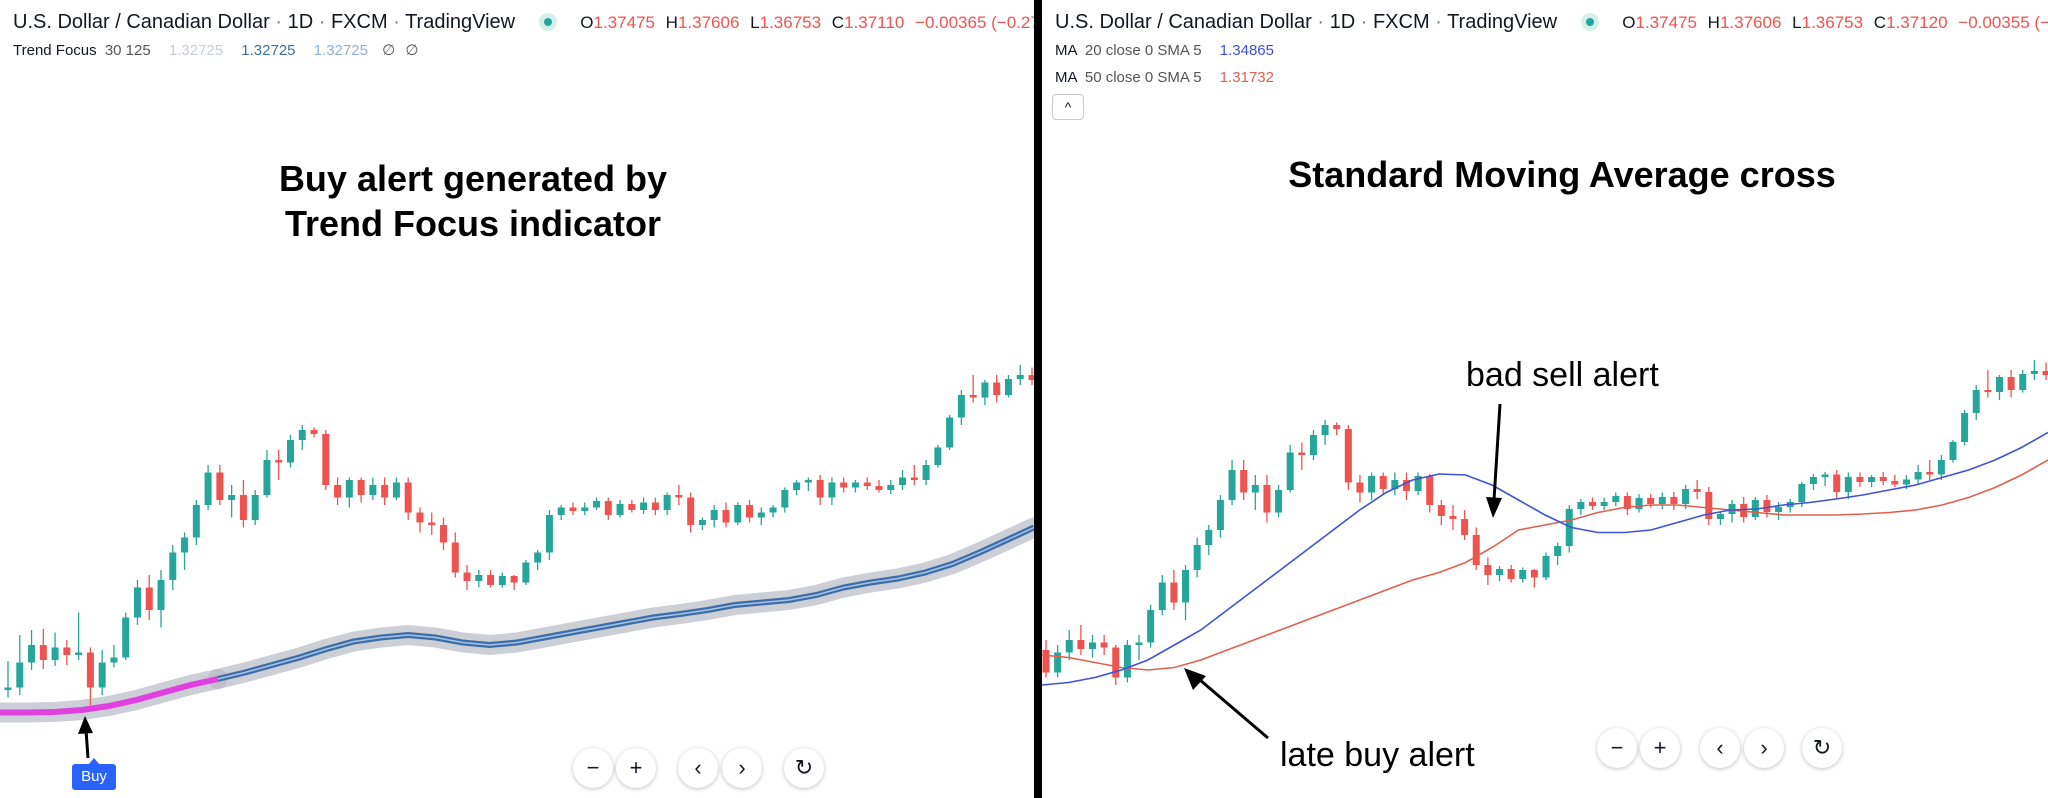 This screenshot has width=2048, height=798. I want to click on market-status-icon, so click(547, 22).